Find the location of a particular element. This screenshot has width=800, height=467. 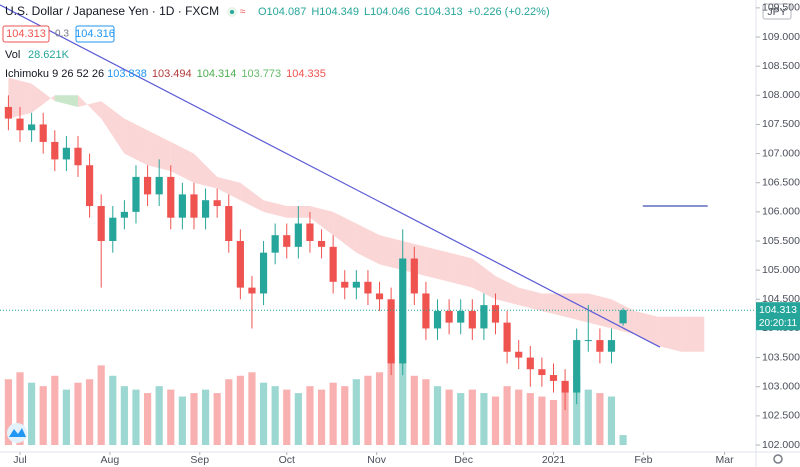

market-status-dot is located at coordinates (232, 12).